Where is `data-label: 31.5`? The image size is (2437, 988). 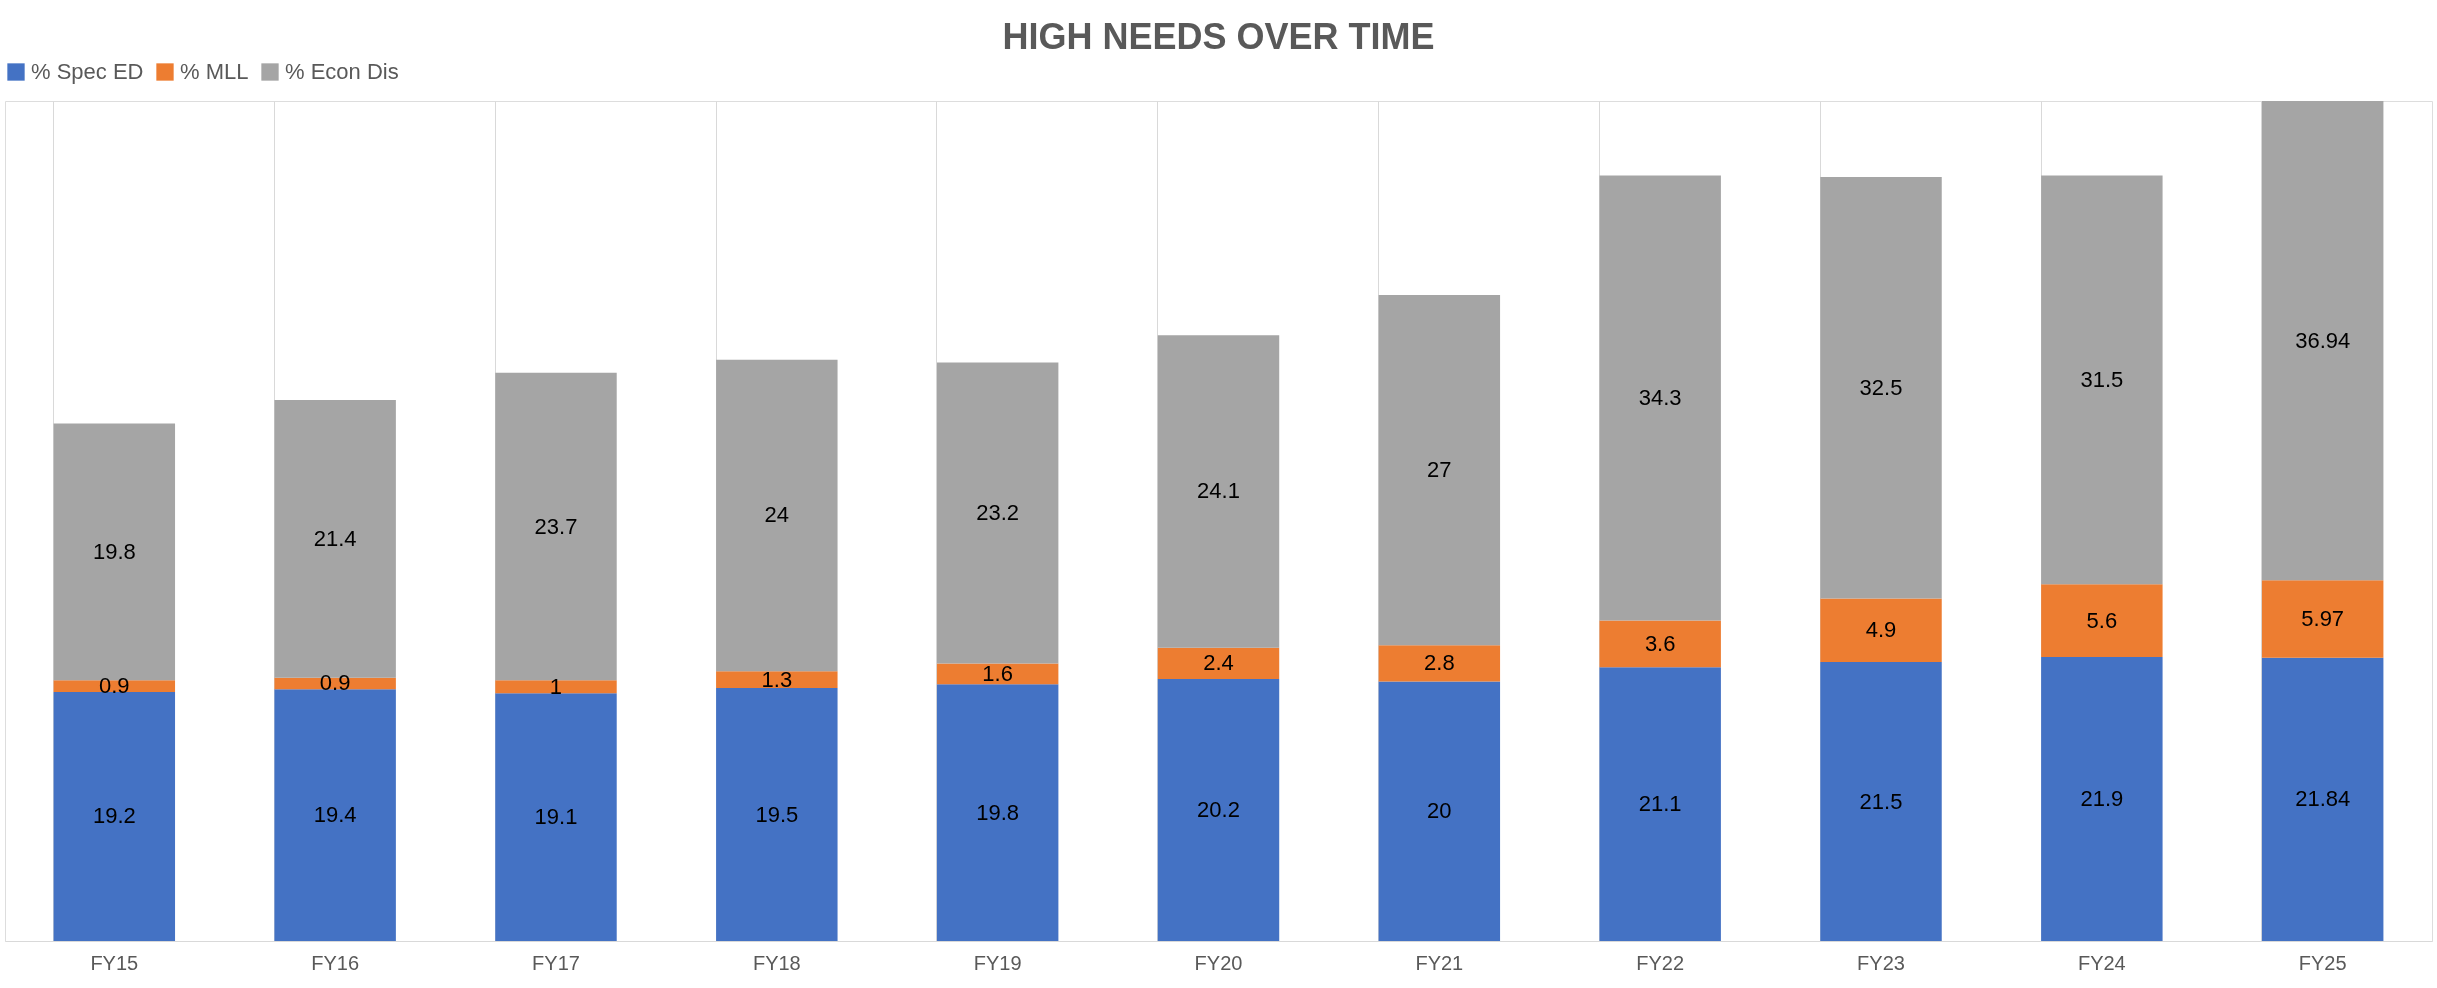
data-label: 31.5 is located at coordinates (2102, 379).